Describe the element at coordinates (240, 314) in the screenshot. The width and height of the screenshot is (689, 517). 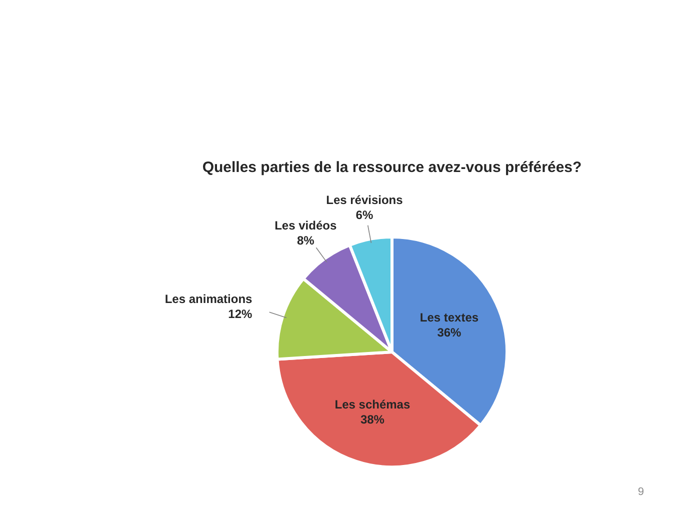
I see `data-label: 12%` at that location.